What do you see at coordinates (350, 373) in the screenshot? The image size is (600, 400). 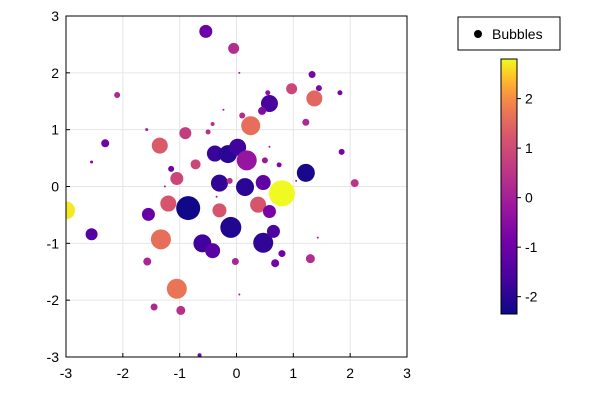 I see `x-tick-label: 2` at bounding box center [350, 373].